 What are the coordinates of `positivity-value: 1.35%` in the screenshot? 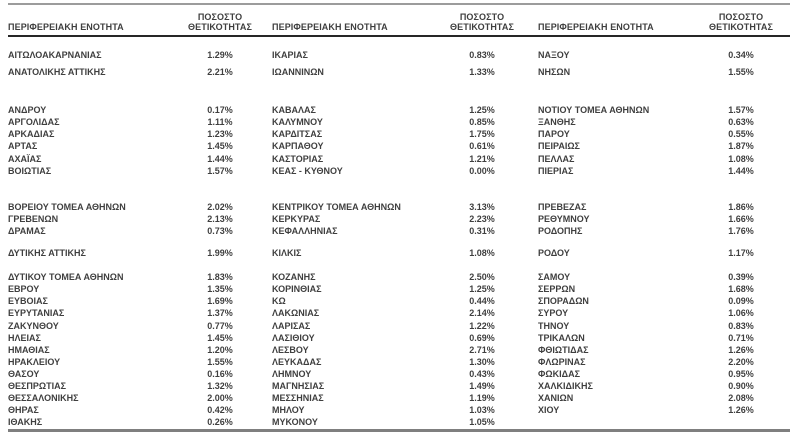 It's located at (220, 289).